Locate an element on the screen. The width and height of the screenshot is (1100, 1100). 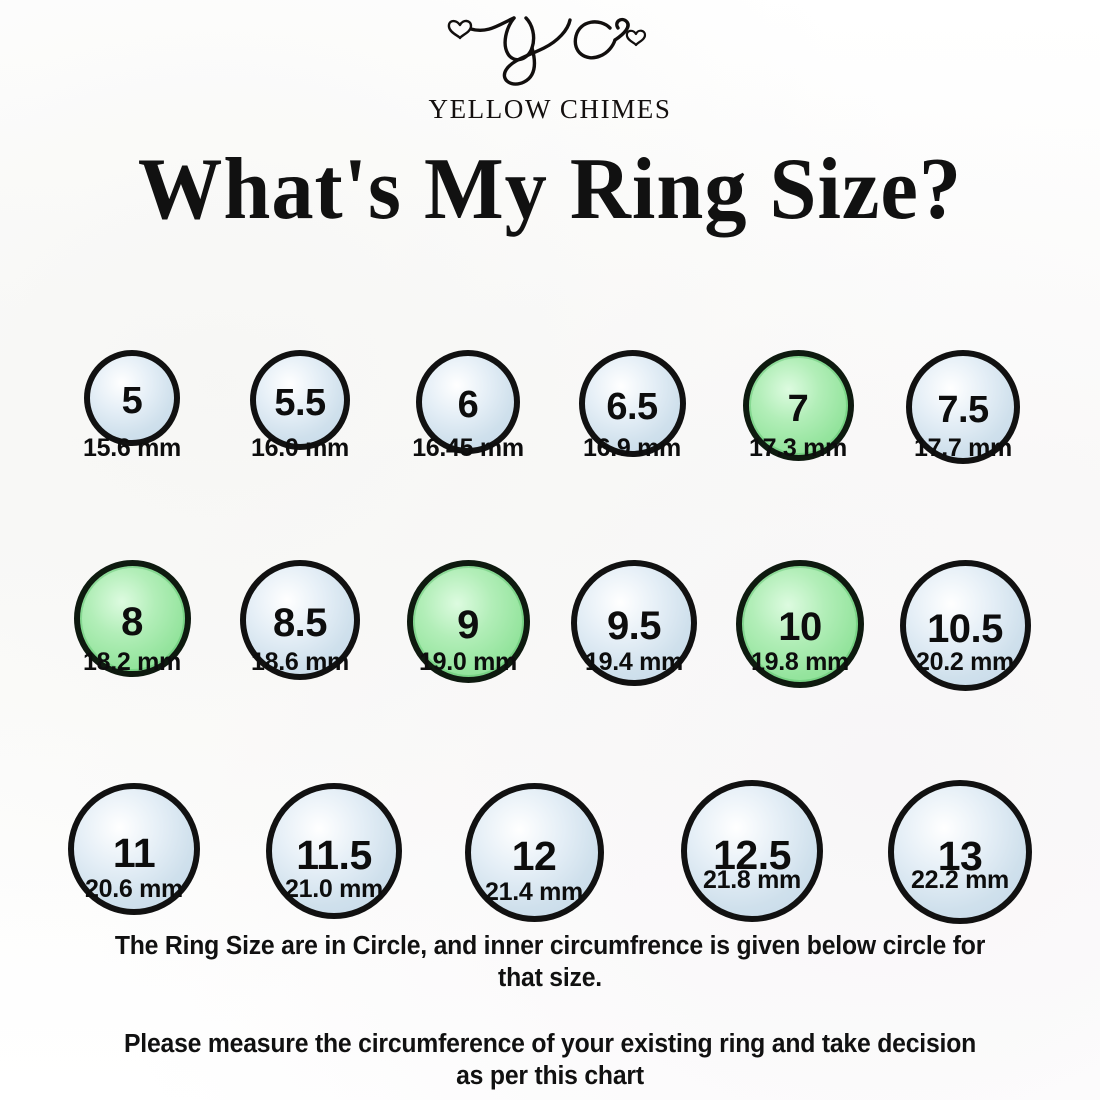
ring-circumference-label: 22.2 mm is located at coordinates (960, 880).